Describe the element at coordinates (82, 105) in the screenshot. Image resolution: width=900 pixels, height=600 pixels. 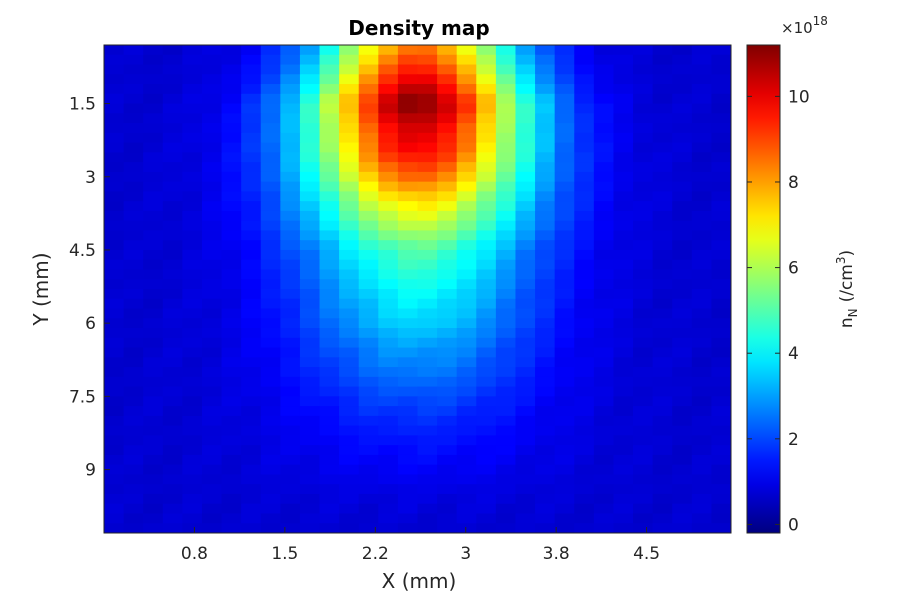
I see `y-tick-label: 1.5` at that location.